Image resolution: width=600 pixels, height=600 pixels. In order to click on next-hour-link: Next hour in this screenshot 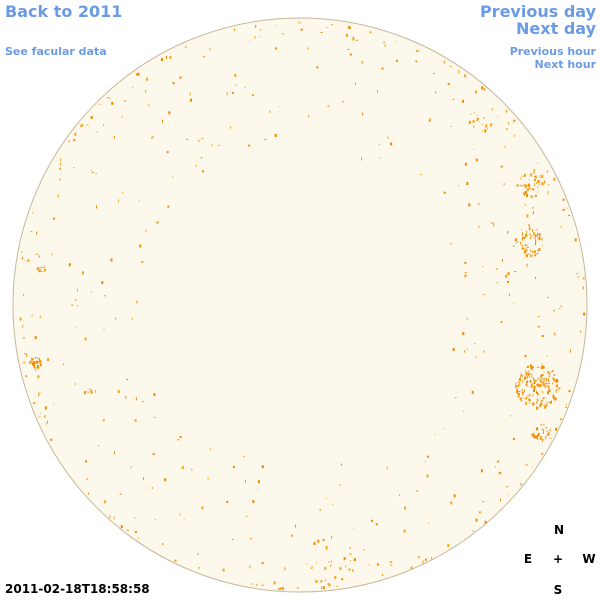, I will do `click(565, 64)`.